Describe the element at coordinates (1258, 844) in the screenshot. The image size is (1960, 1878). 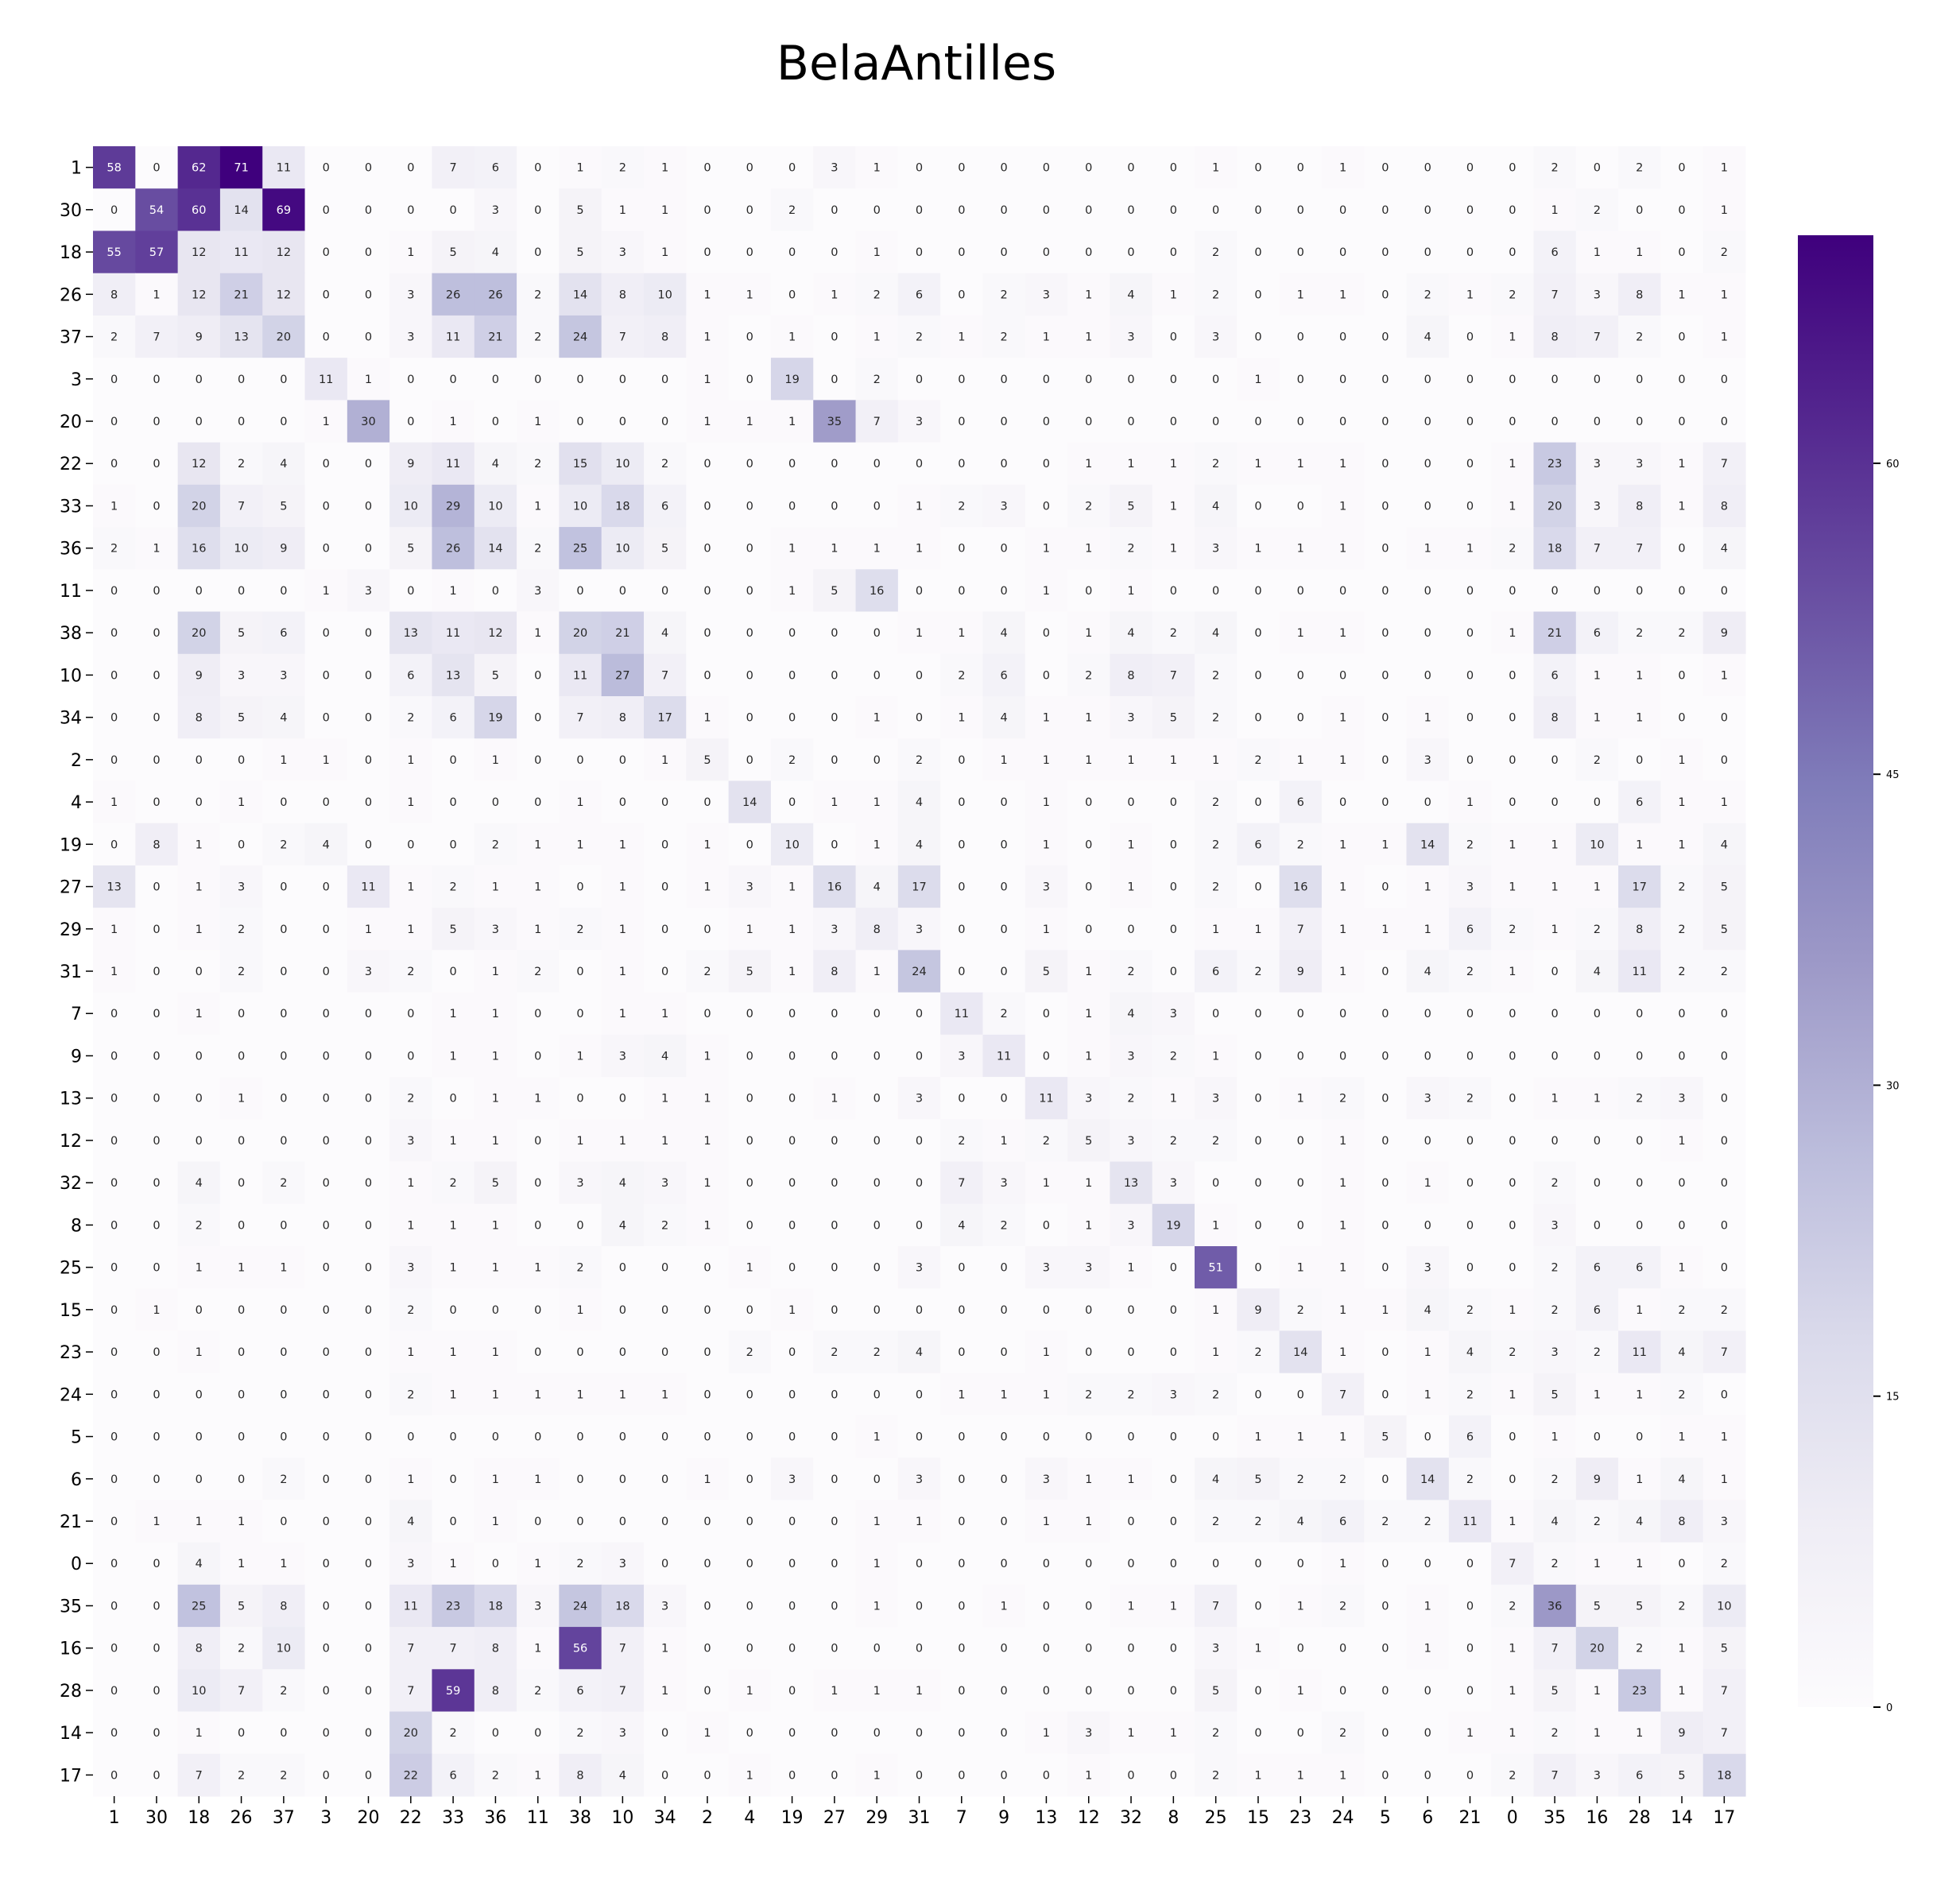
I see `cell-value-label: 6` at that location.